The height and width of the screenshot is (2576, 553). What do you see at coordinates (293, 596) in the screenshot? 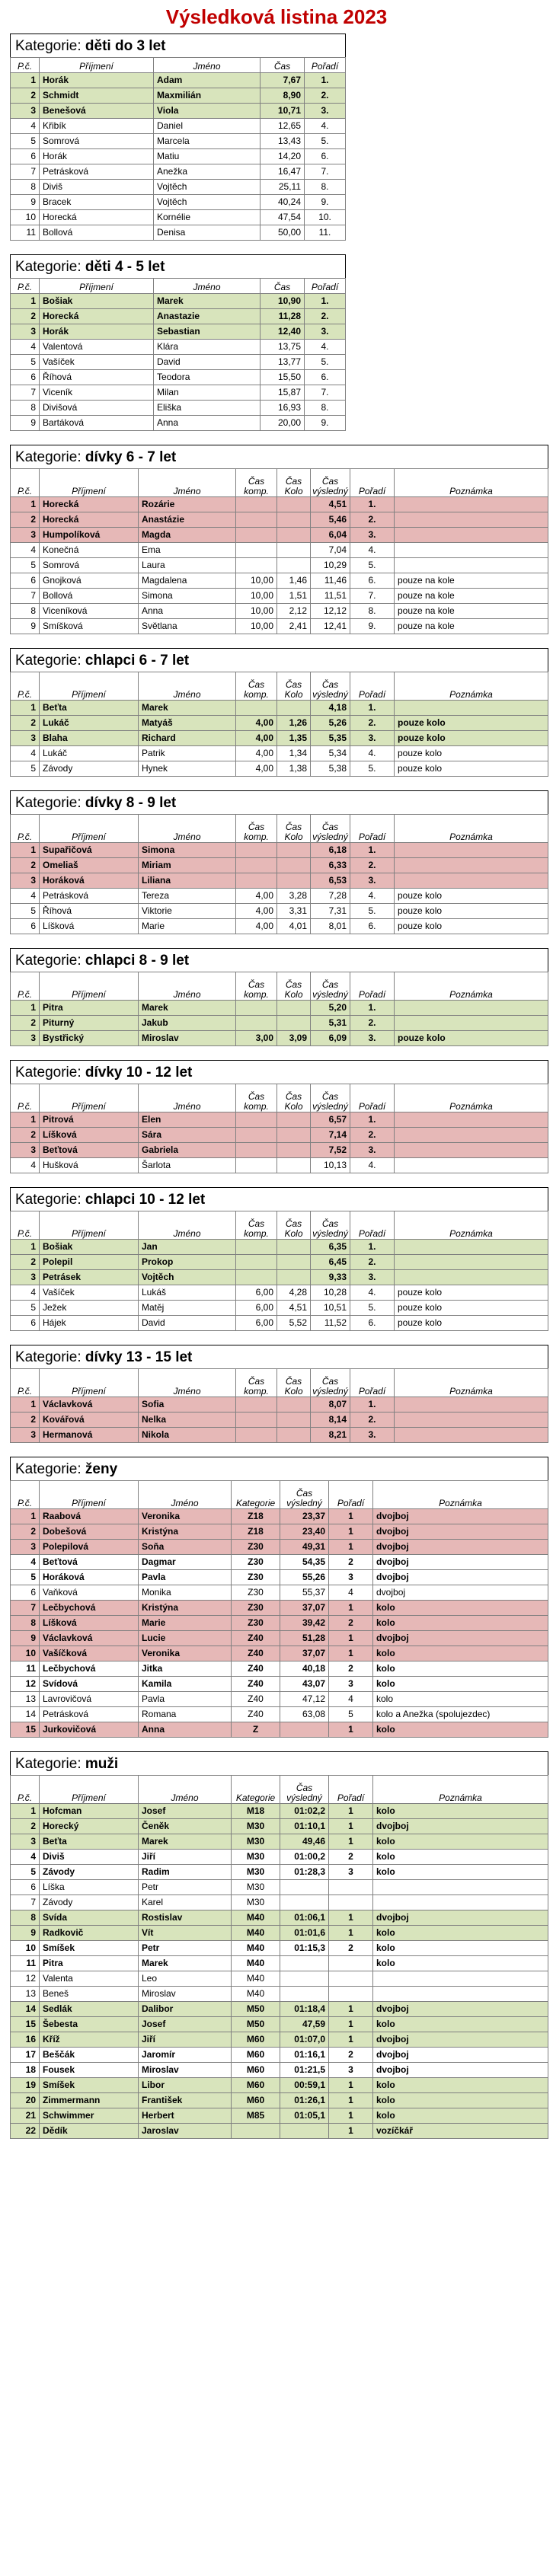
I see `cell-kolo: 1,51` at bounding box center [293, 596].